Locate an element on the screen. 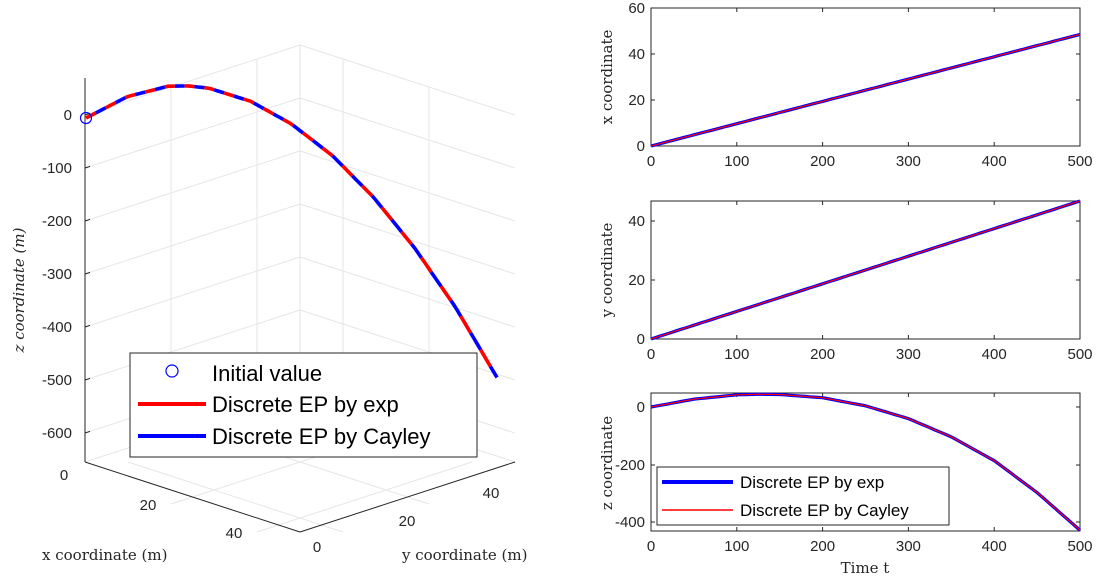 This screenshot has width=1102, height=580. subplot-x-ylabel: x coordinate is located at coordinates (607, 76).